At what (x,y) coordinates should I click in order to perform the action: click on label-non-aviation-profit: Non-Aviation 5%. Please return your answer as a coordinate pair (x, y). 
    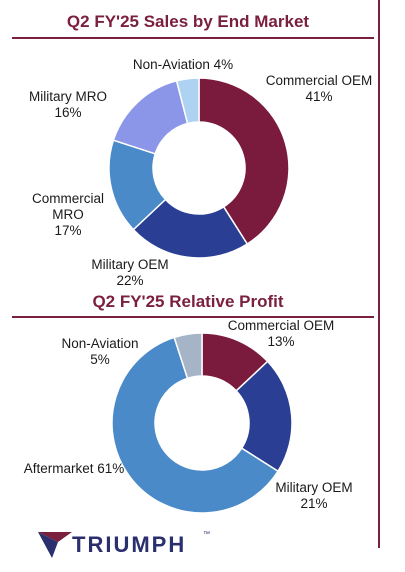
    Looking at the image, I should click on (100, 351).